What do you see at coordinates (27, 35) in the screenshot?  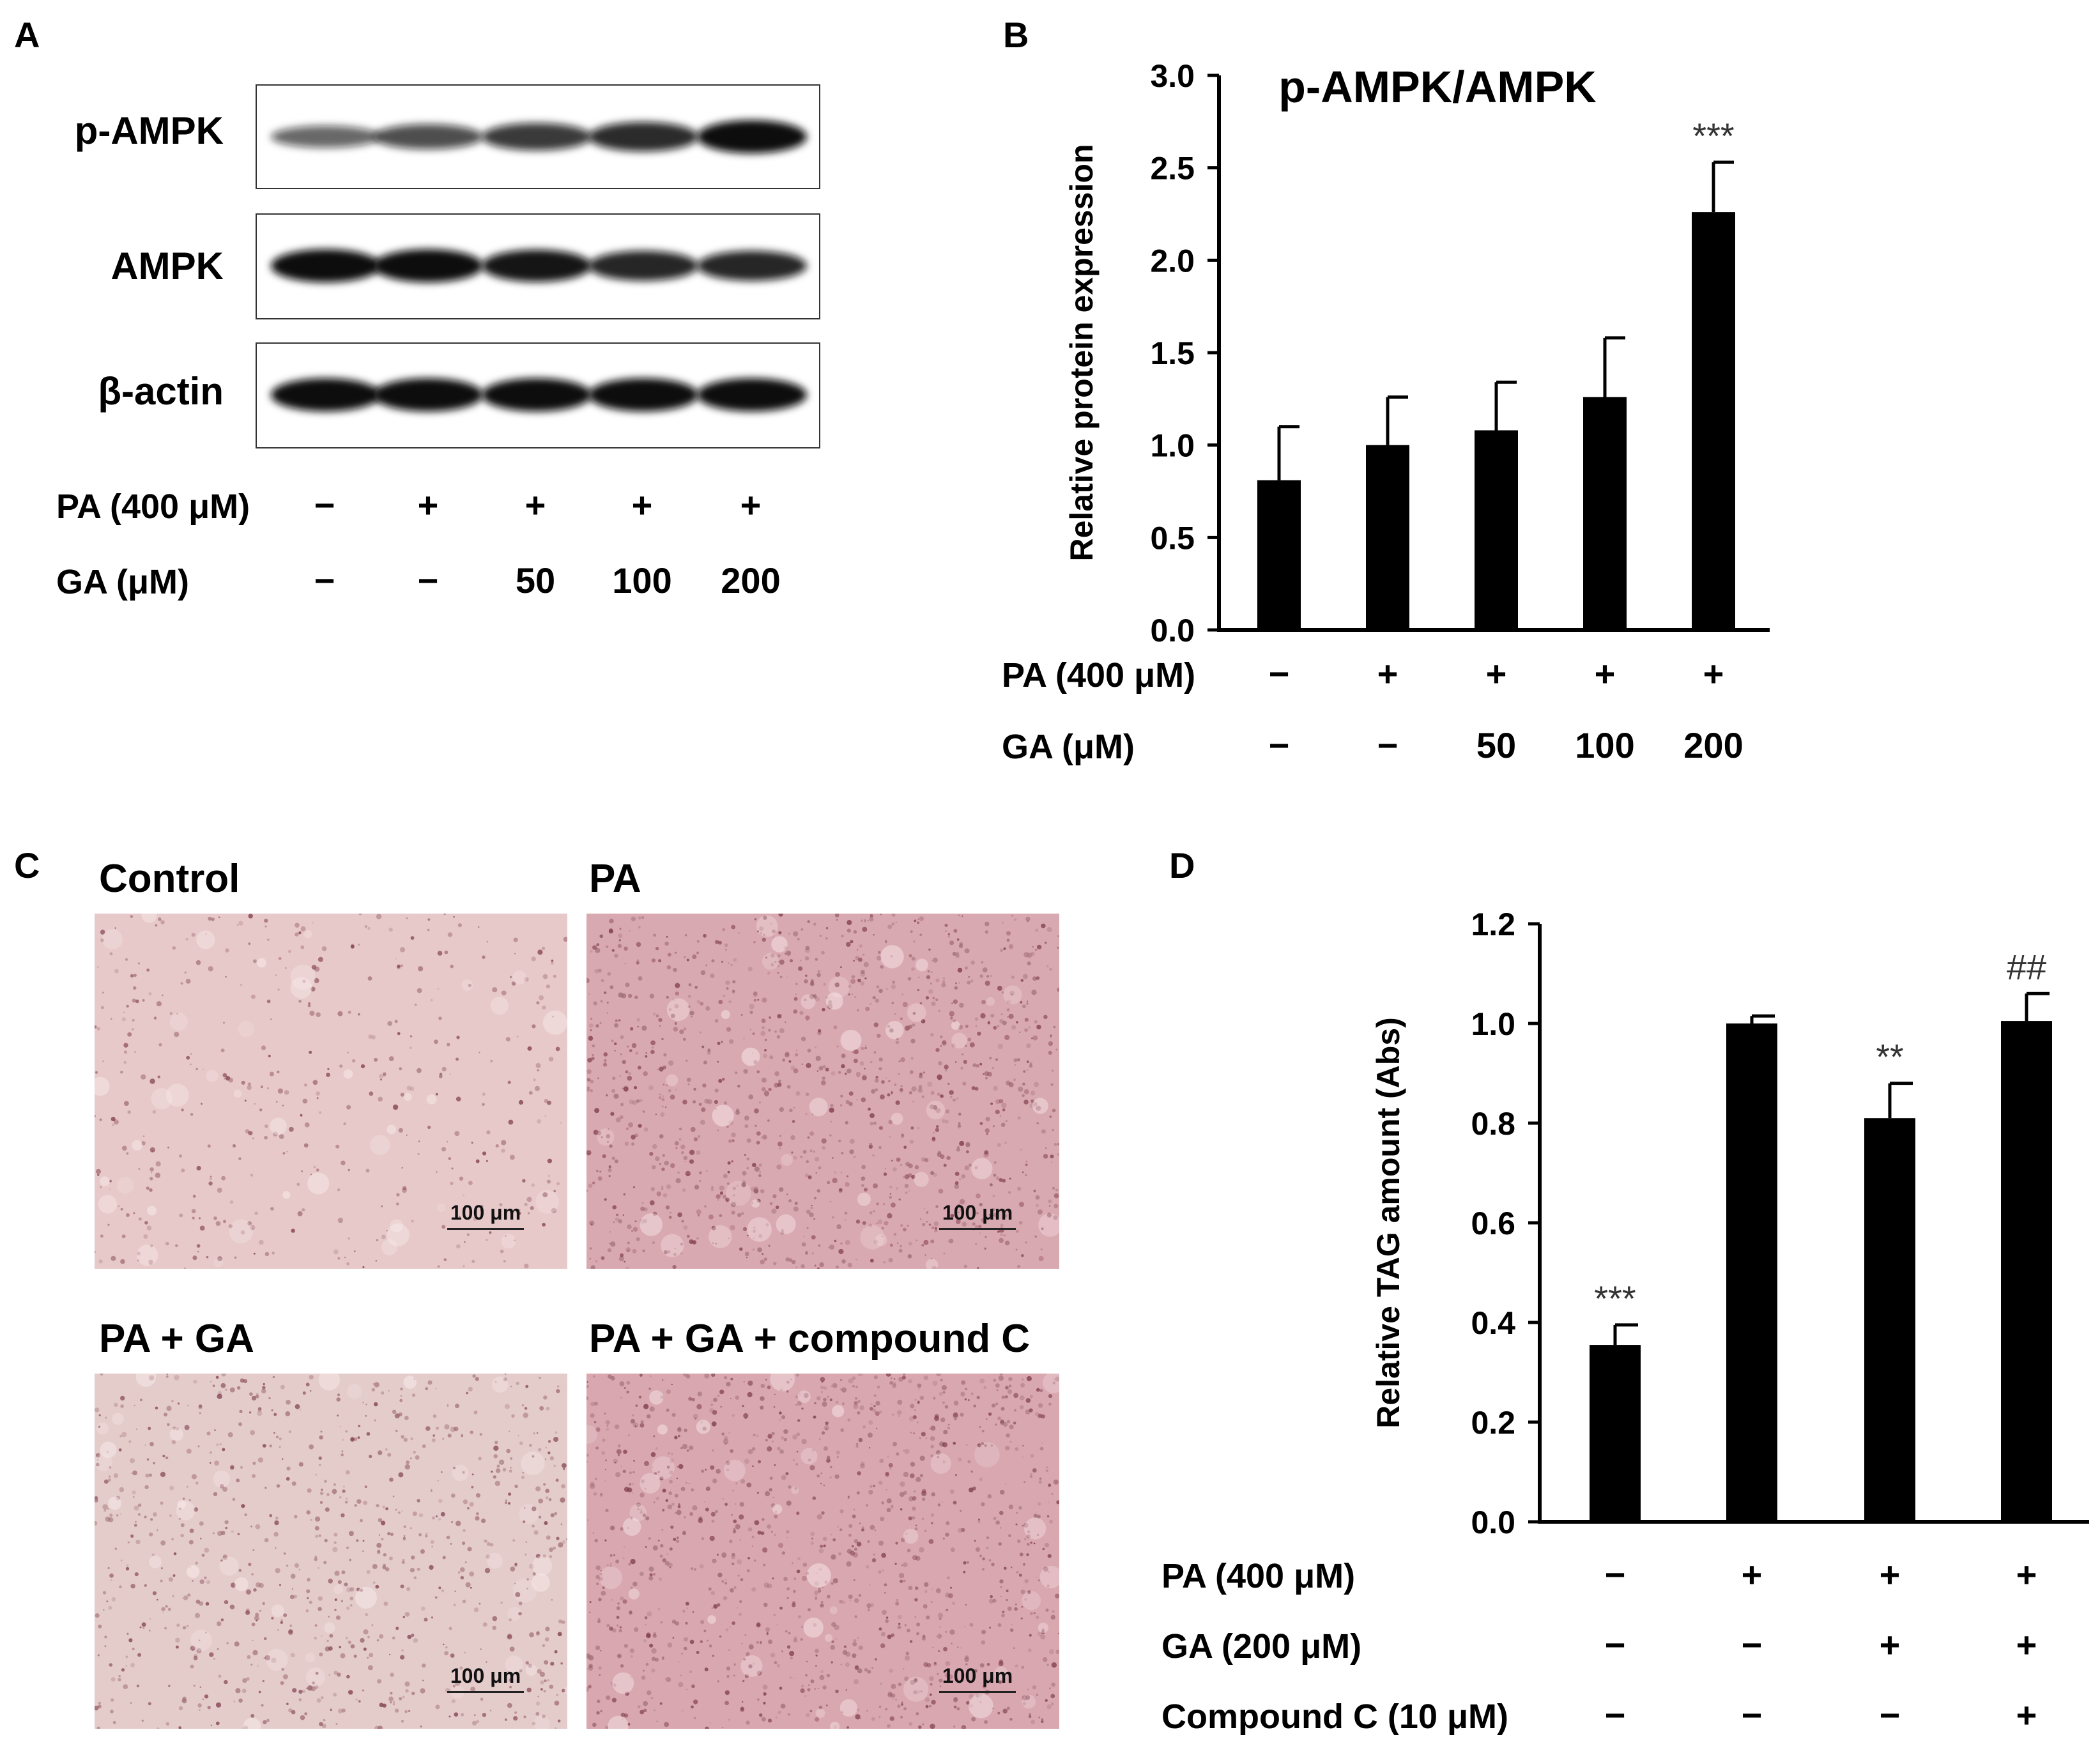 I see `panel-letter-a: A` at bounding box center [27, 35].